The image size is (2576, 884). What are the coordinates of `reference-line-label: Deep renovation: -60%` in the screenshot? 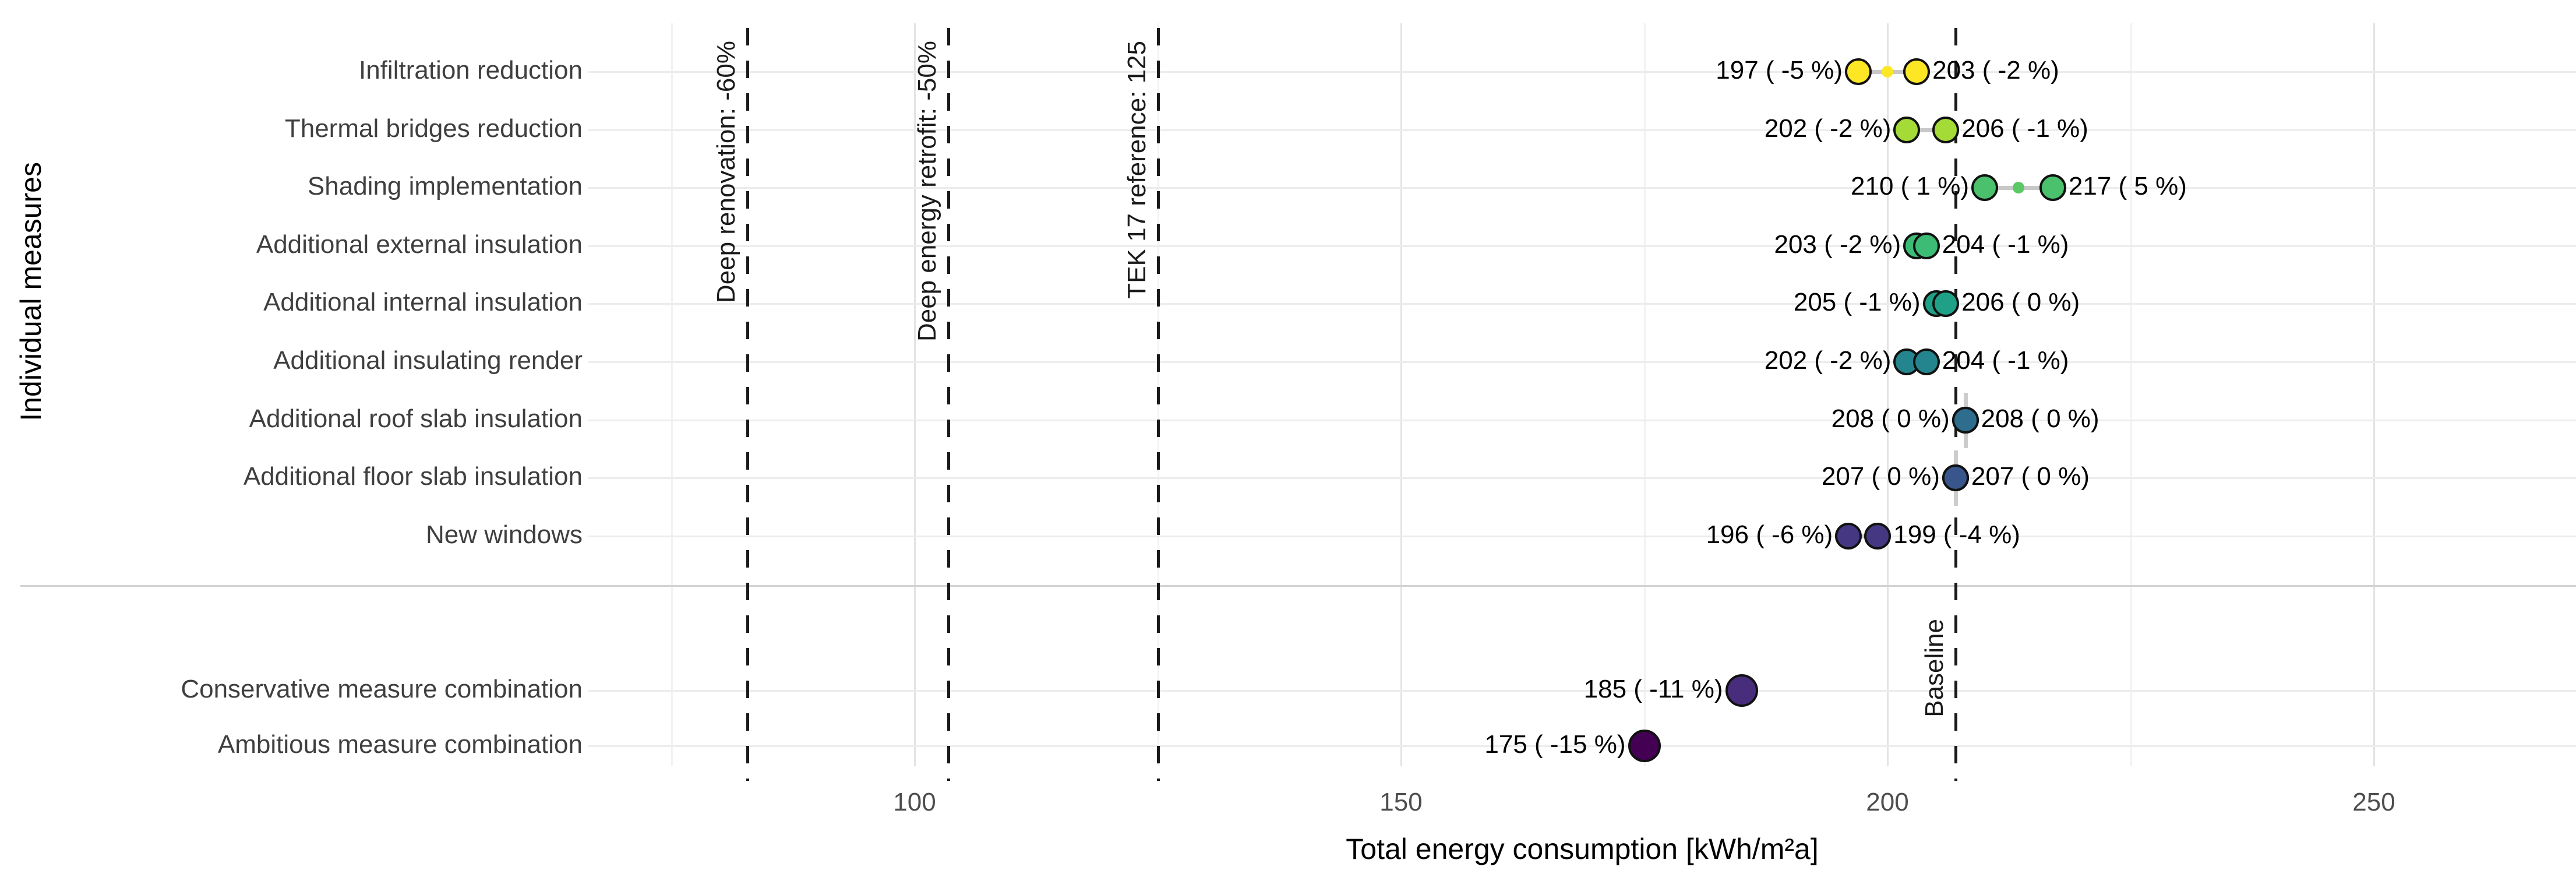 It's located at (725, 172).